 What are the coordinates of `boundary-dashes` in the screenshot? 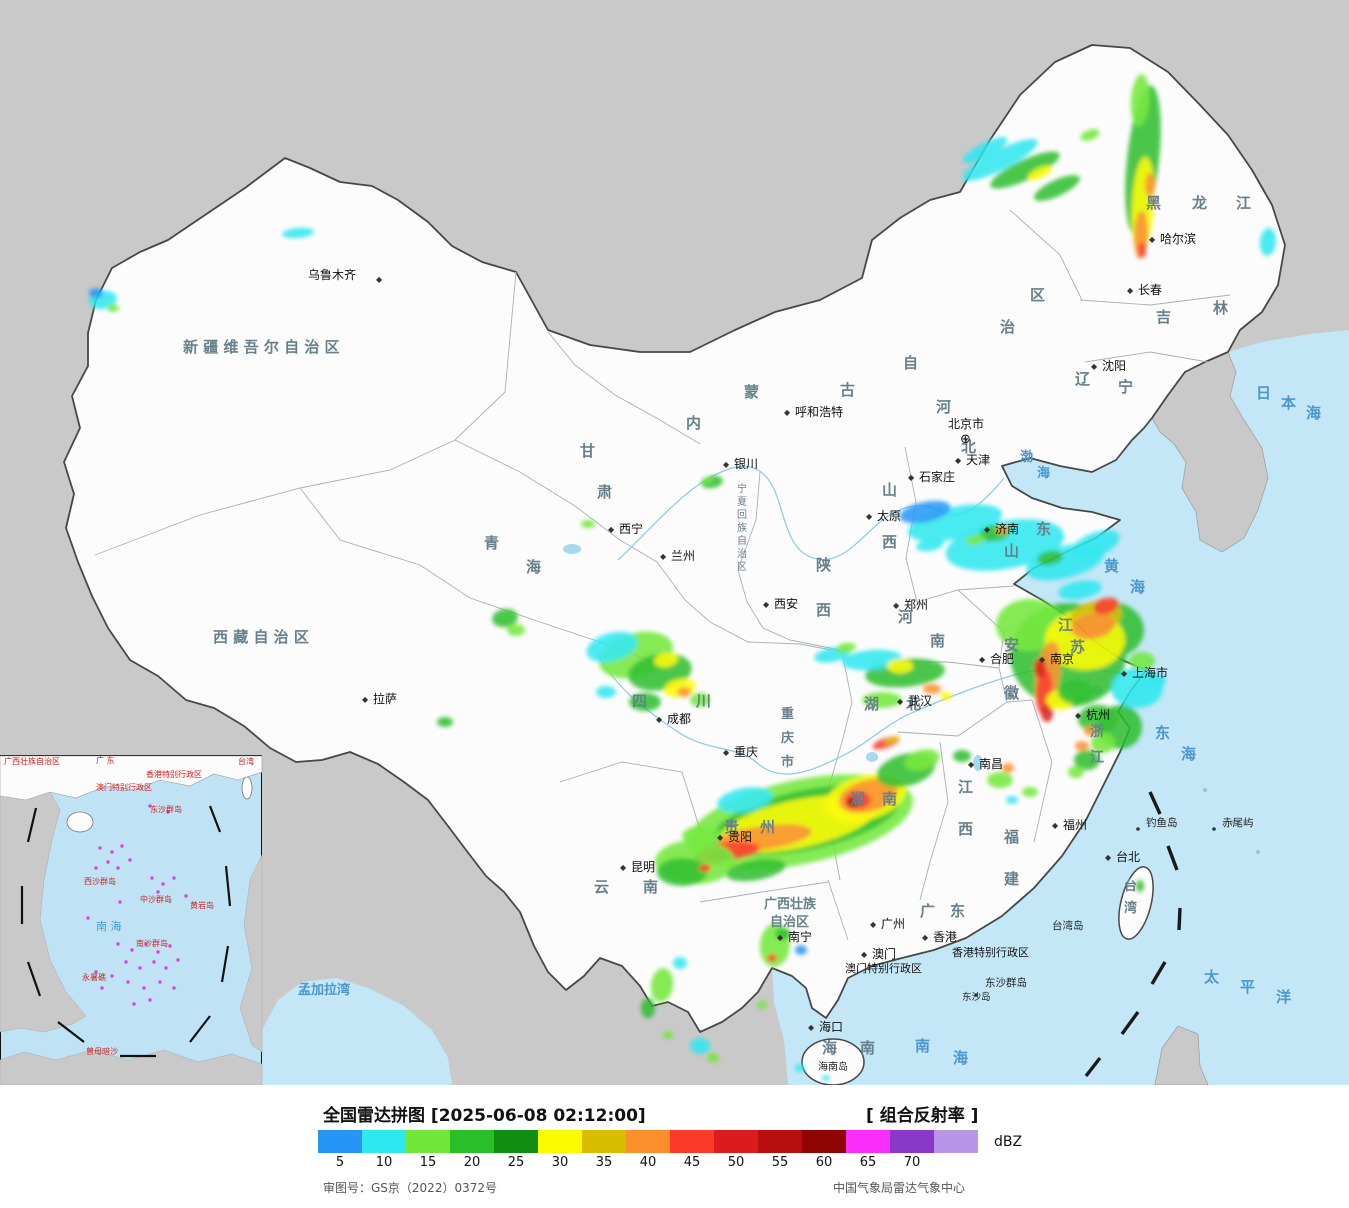 It's located at (1133, 934).